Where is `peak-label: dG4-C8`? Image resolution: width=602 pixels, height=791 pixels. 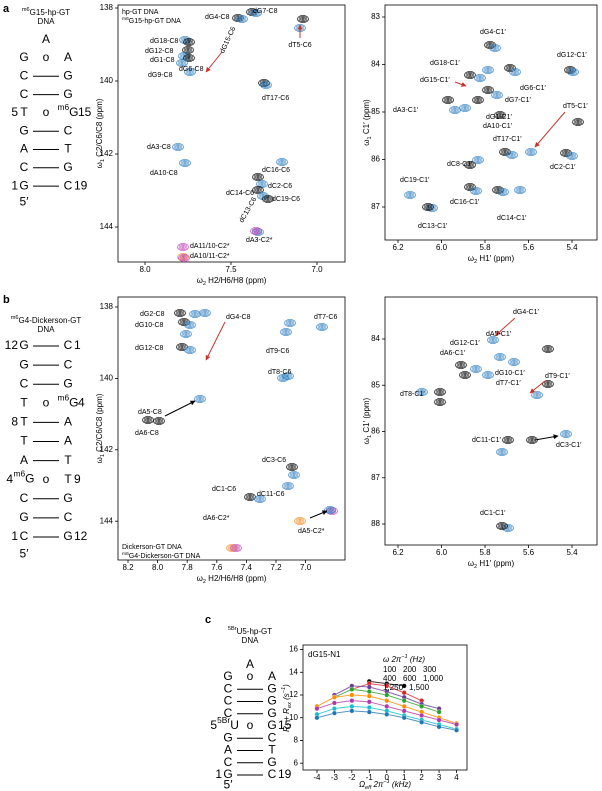
peak-label: dG4-C8 is located at coordinates (217, 17).